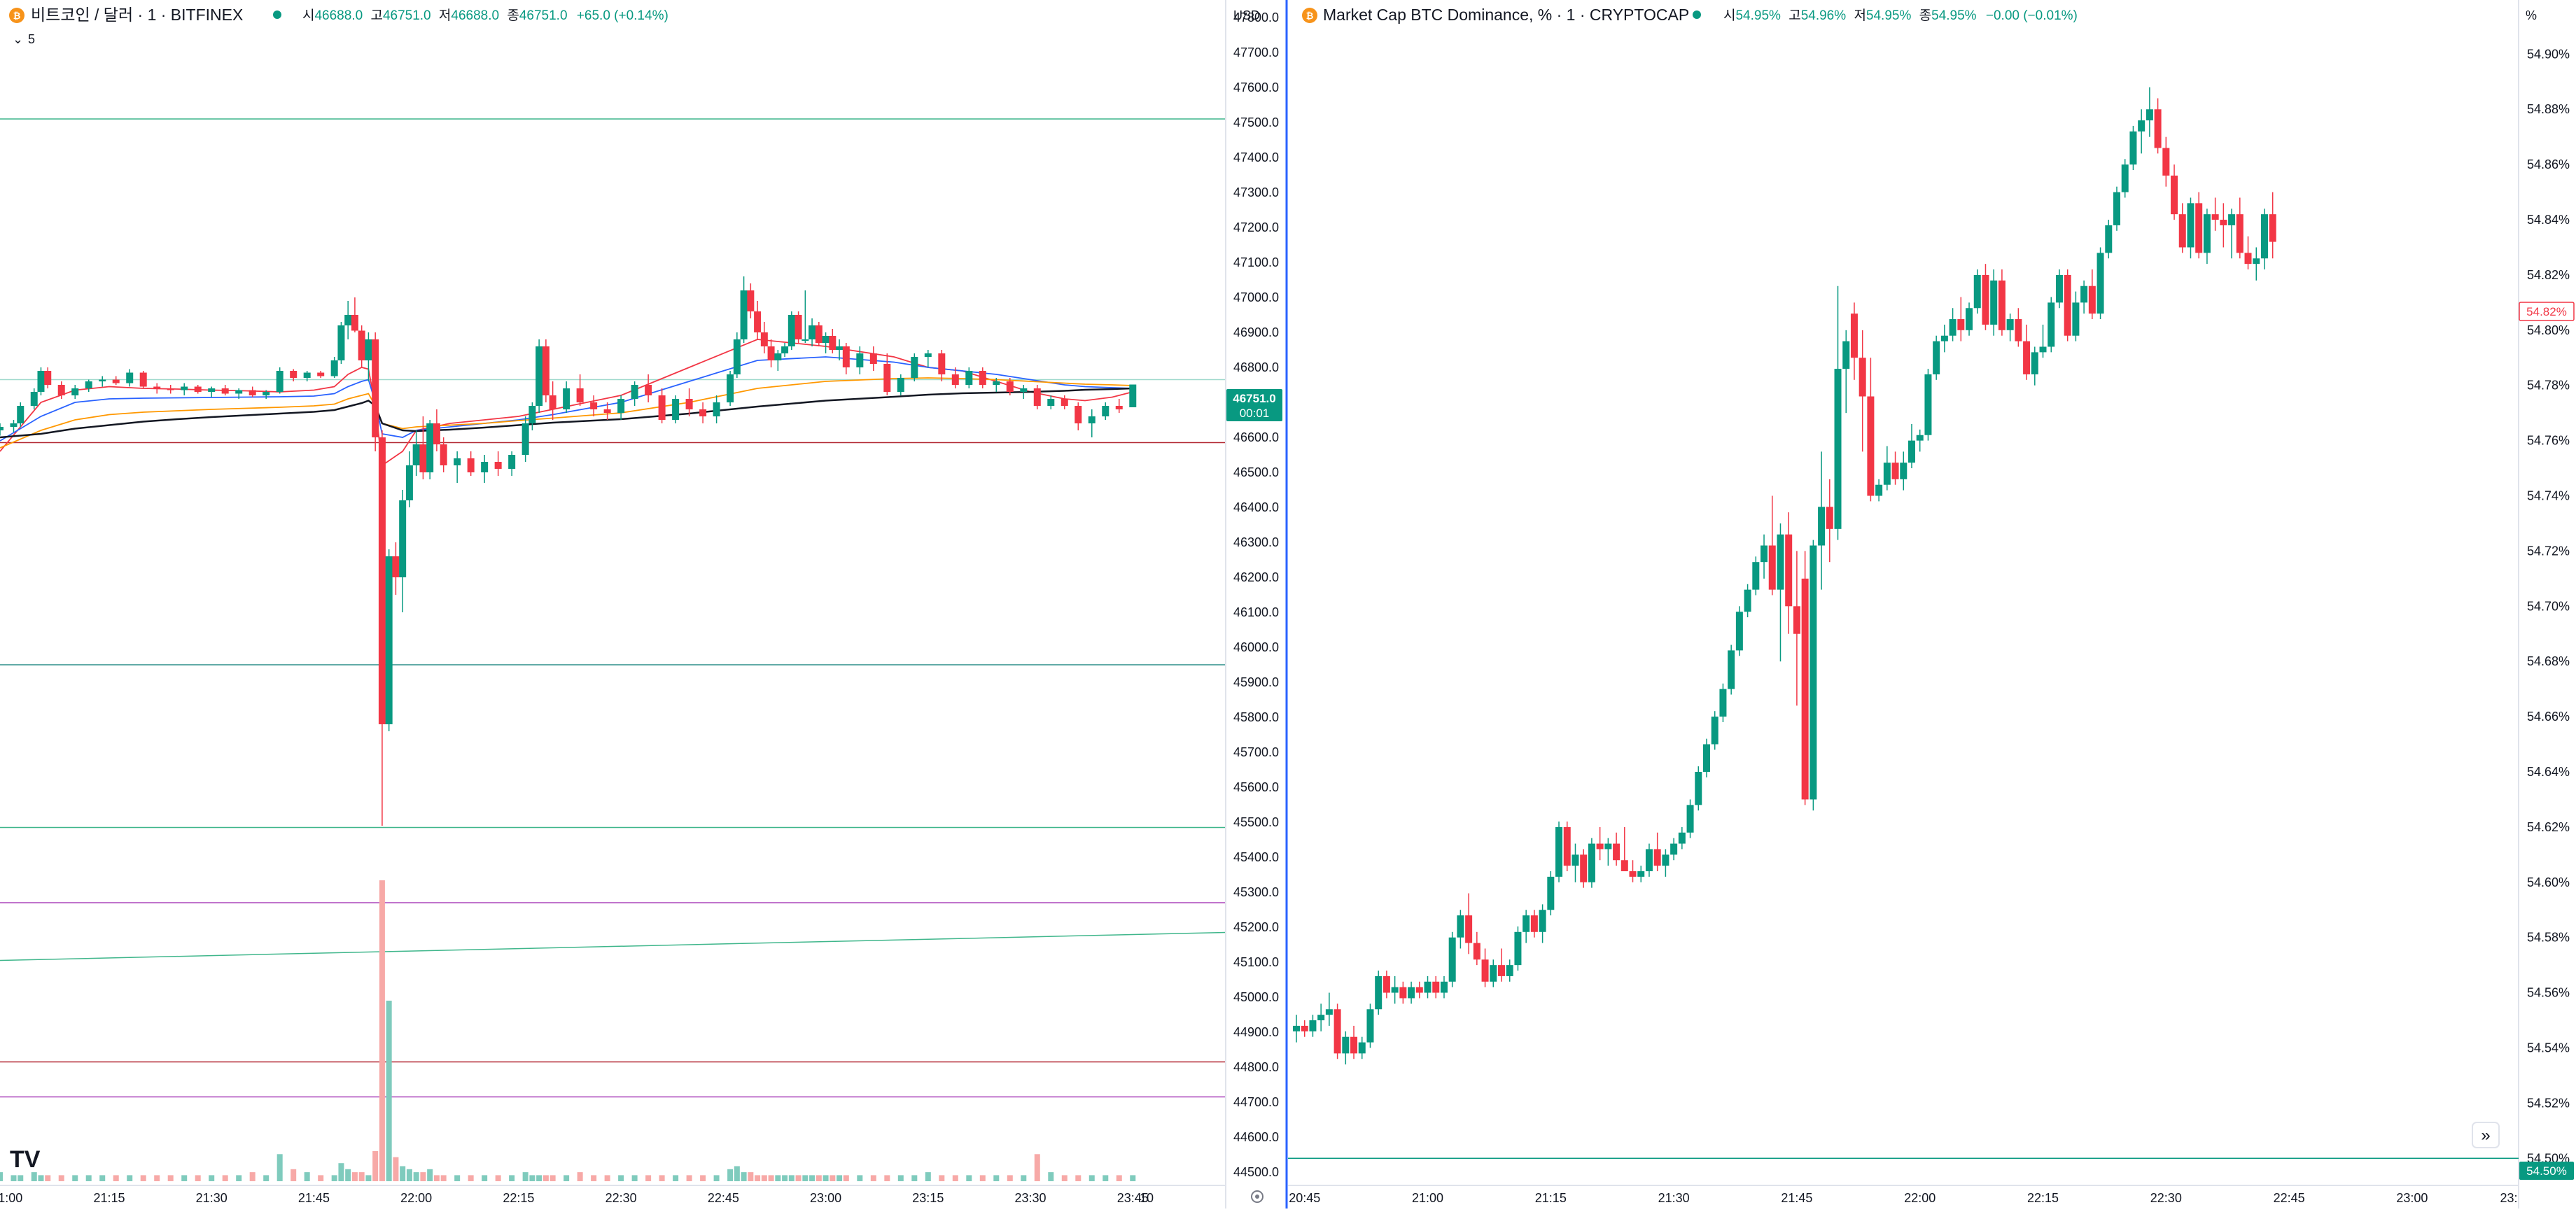  Describe the element at coordinates (1304, 1198) in the screenshot. I see `right-time-tick: 20:45` at that location.